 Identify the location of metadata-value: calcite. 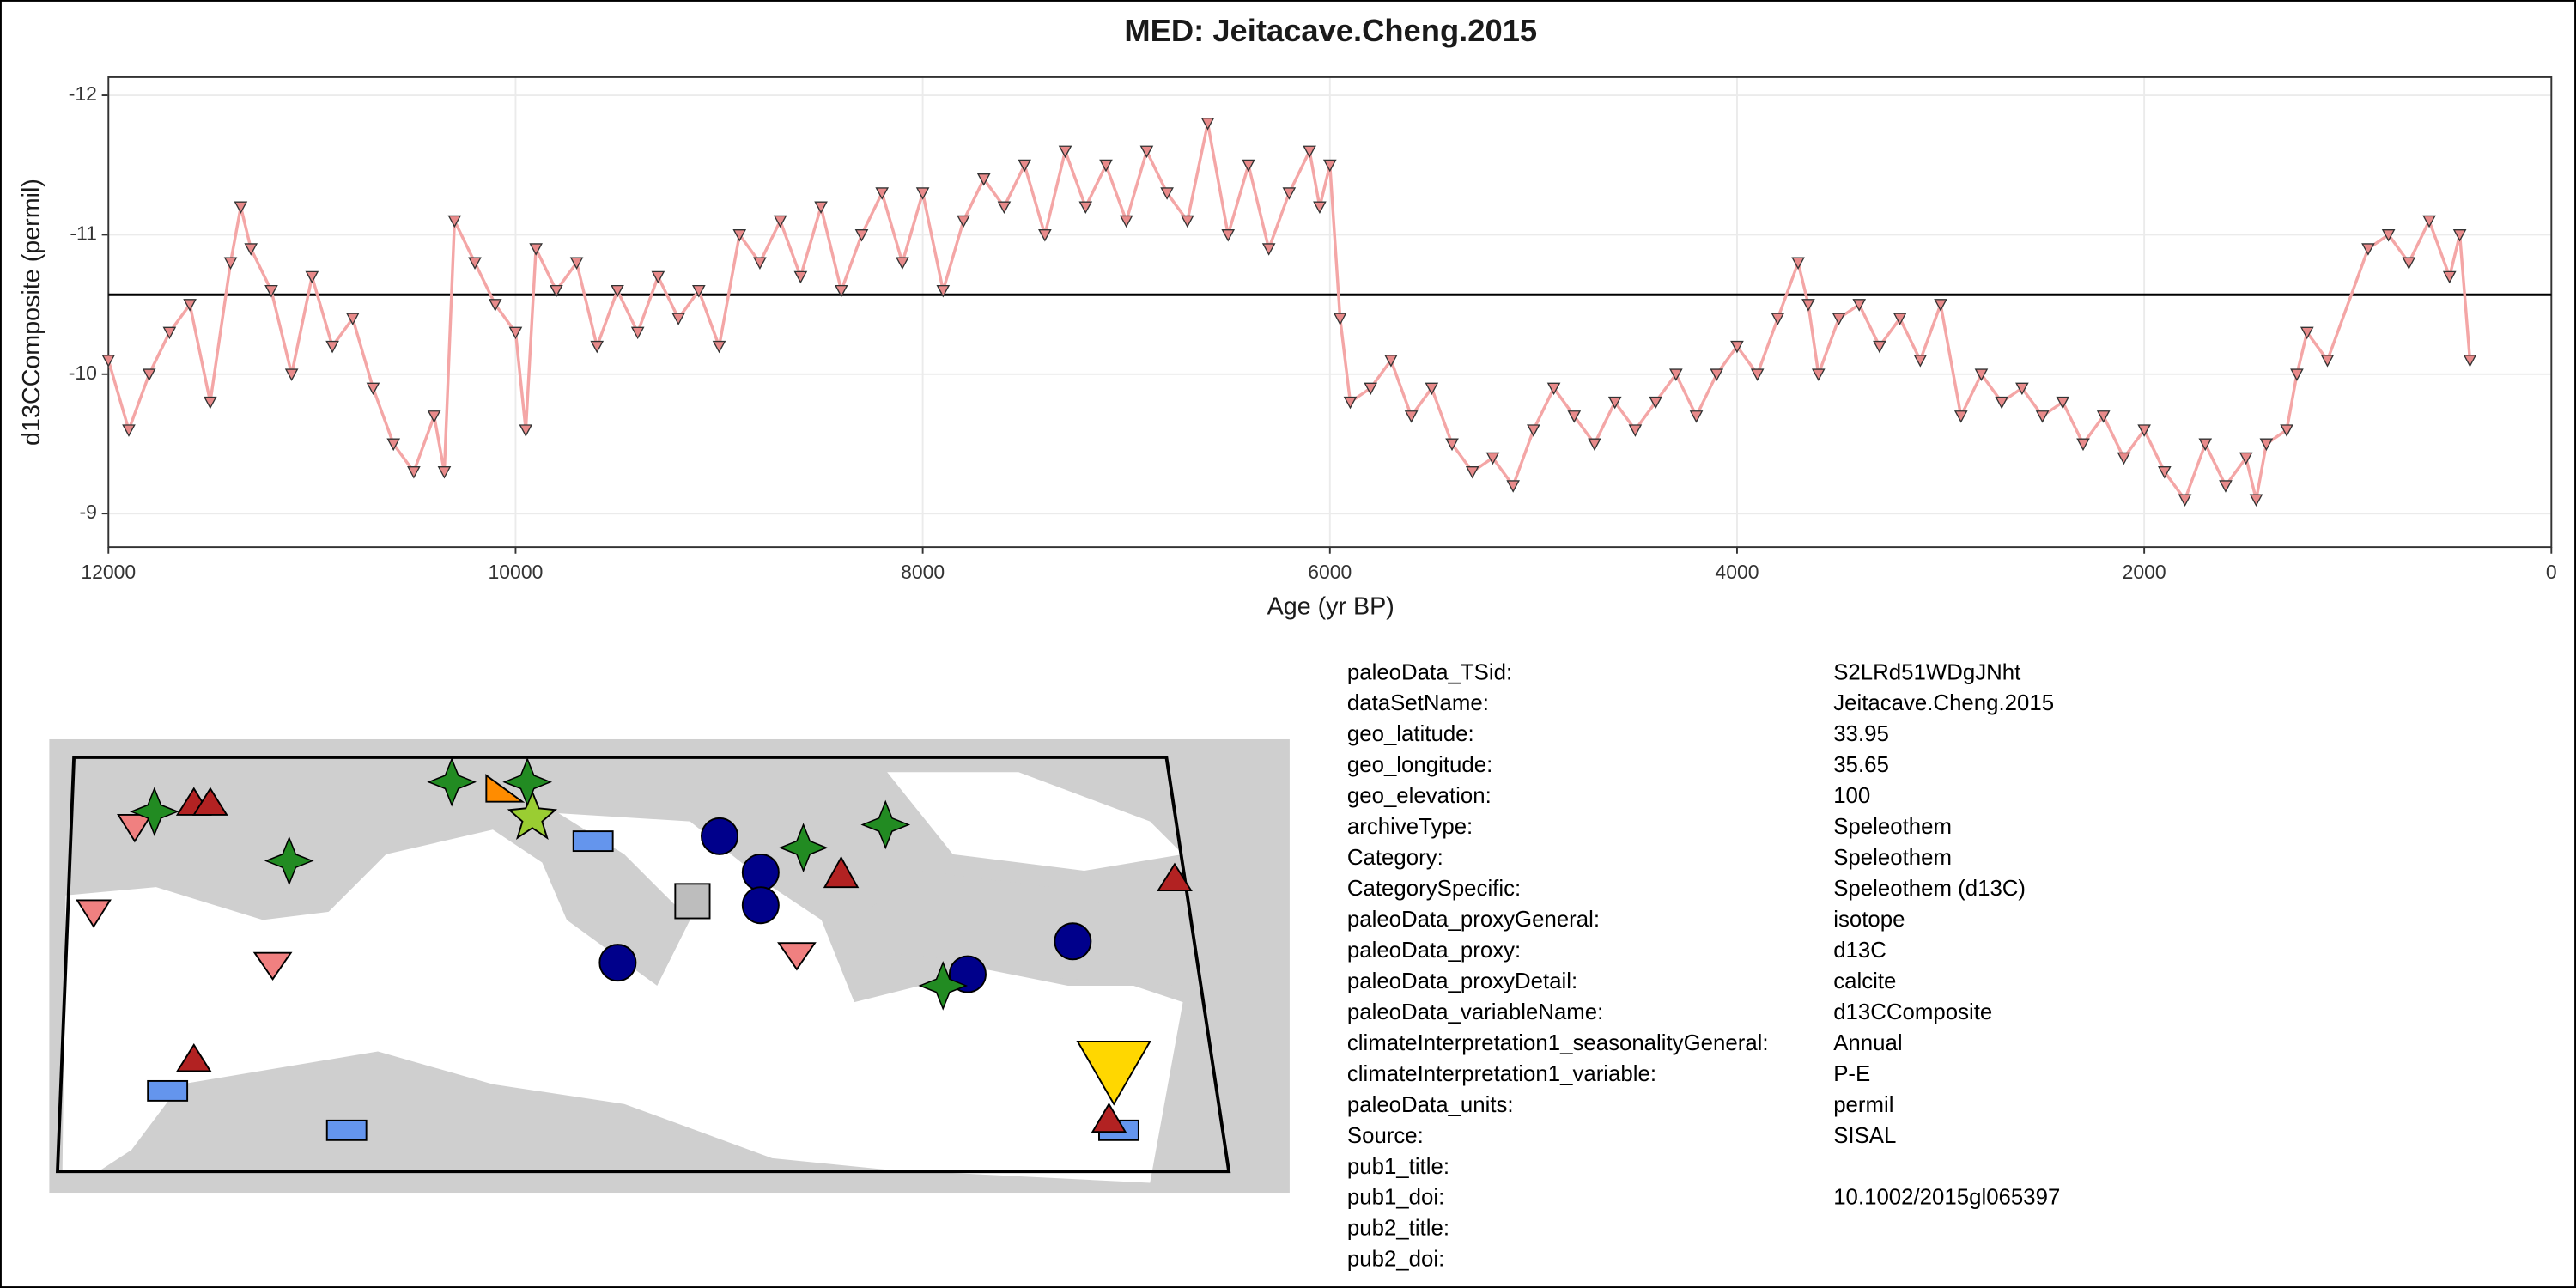
(1865, 981).